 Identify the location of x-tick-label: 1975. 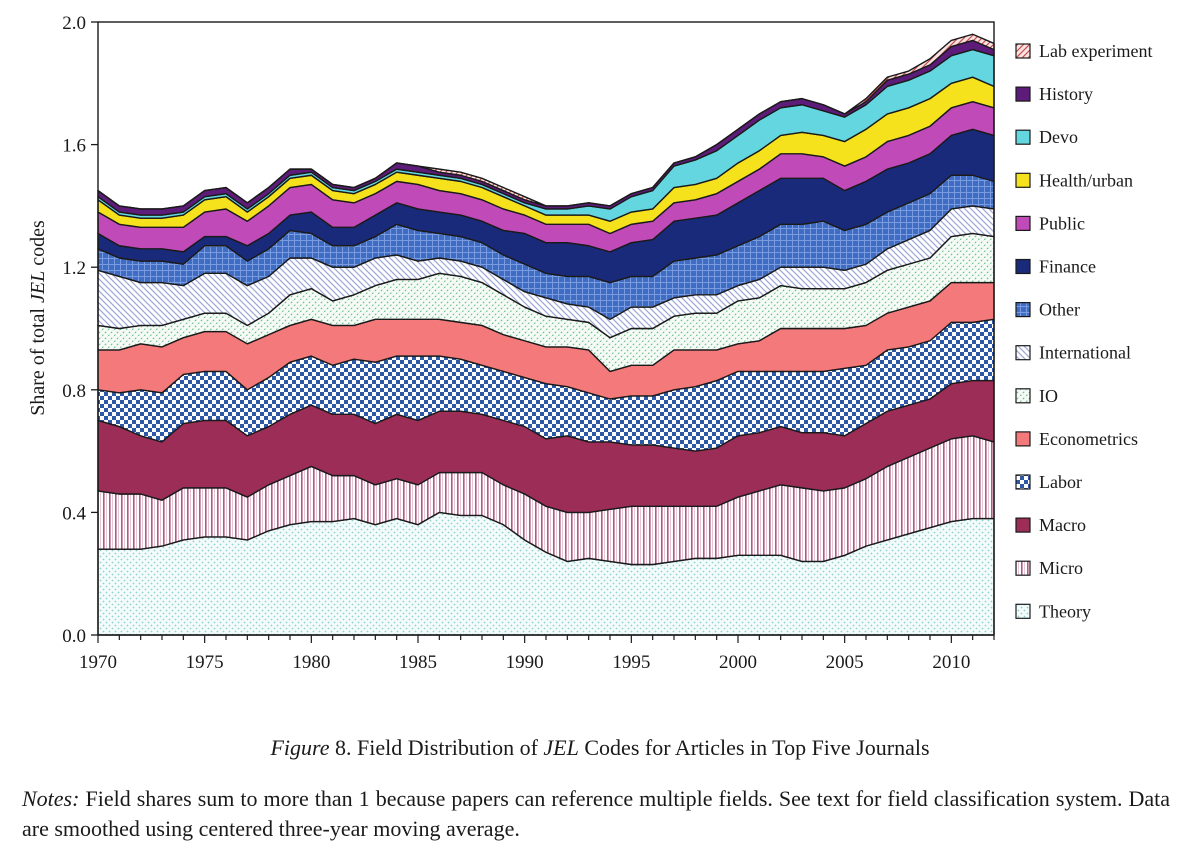
(205, 662).